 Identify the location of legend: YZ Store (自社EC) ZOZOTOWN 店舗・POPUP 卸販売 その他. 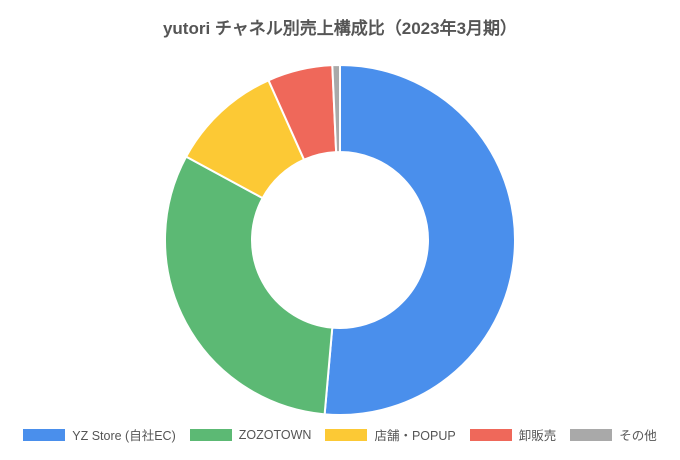
(340, 434).